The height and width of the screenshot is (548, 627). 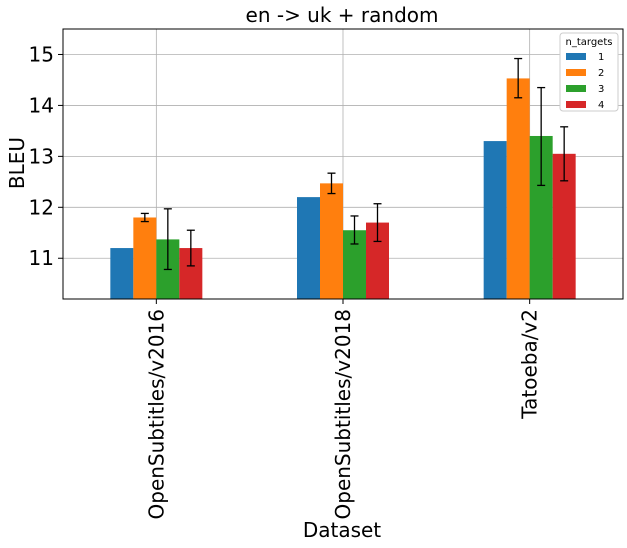 What do you see at coordinates (601, 105) in the screenshot?
I see `legend-label: 4` at bounding box center [601, 105].